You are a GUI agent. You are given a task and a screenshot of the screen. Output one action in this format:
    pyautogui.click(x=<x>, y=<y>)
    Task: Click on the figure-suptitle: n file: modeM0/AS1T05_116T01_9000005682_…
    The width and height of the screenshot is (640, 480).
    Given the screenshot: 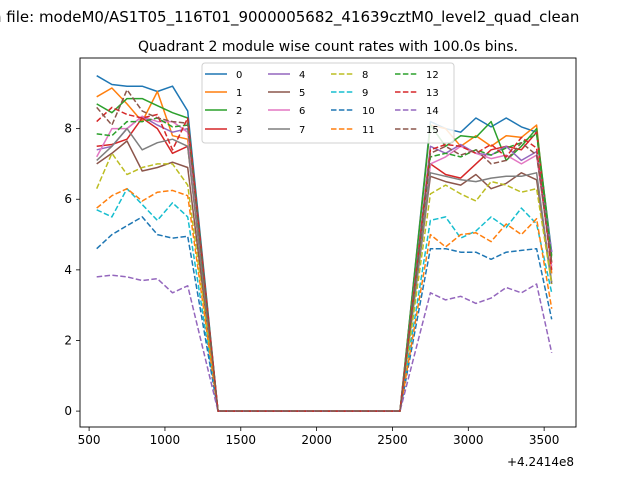 What is the action you would take?
    pyautogui.click(x=289, y=17)
    